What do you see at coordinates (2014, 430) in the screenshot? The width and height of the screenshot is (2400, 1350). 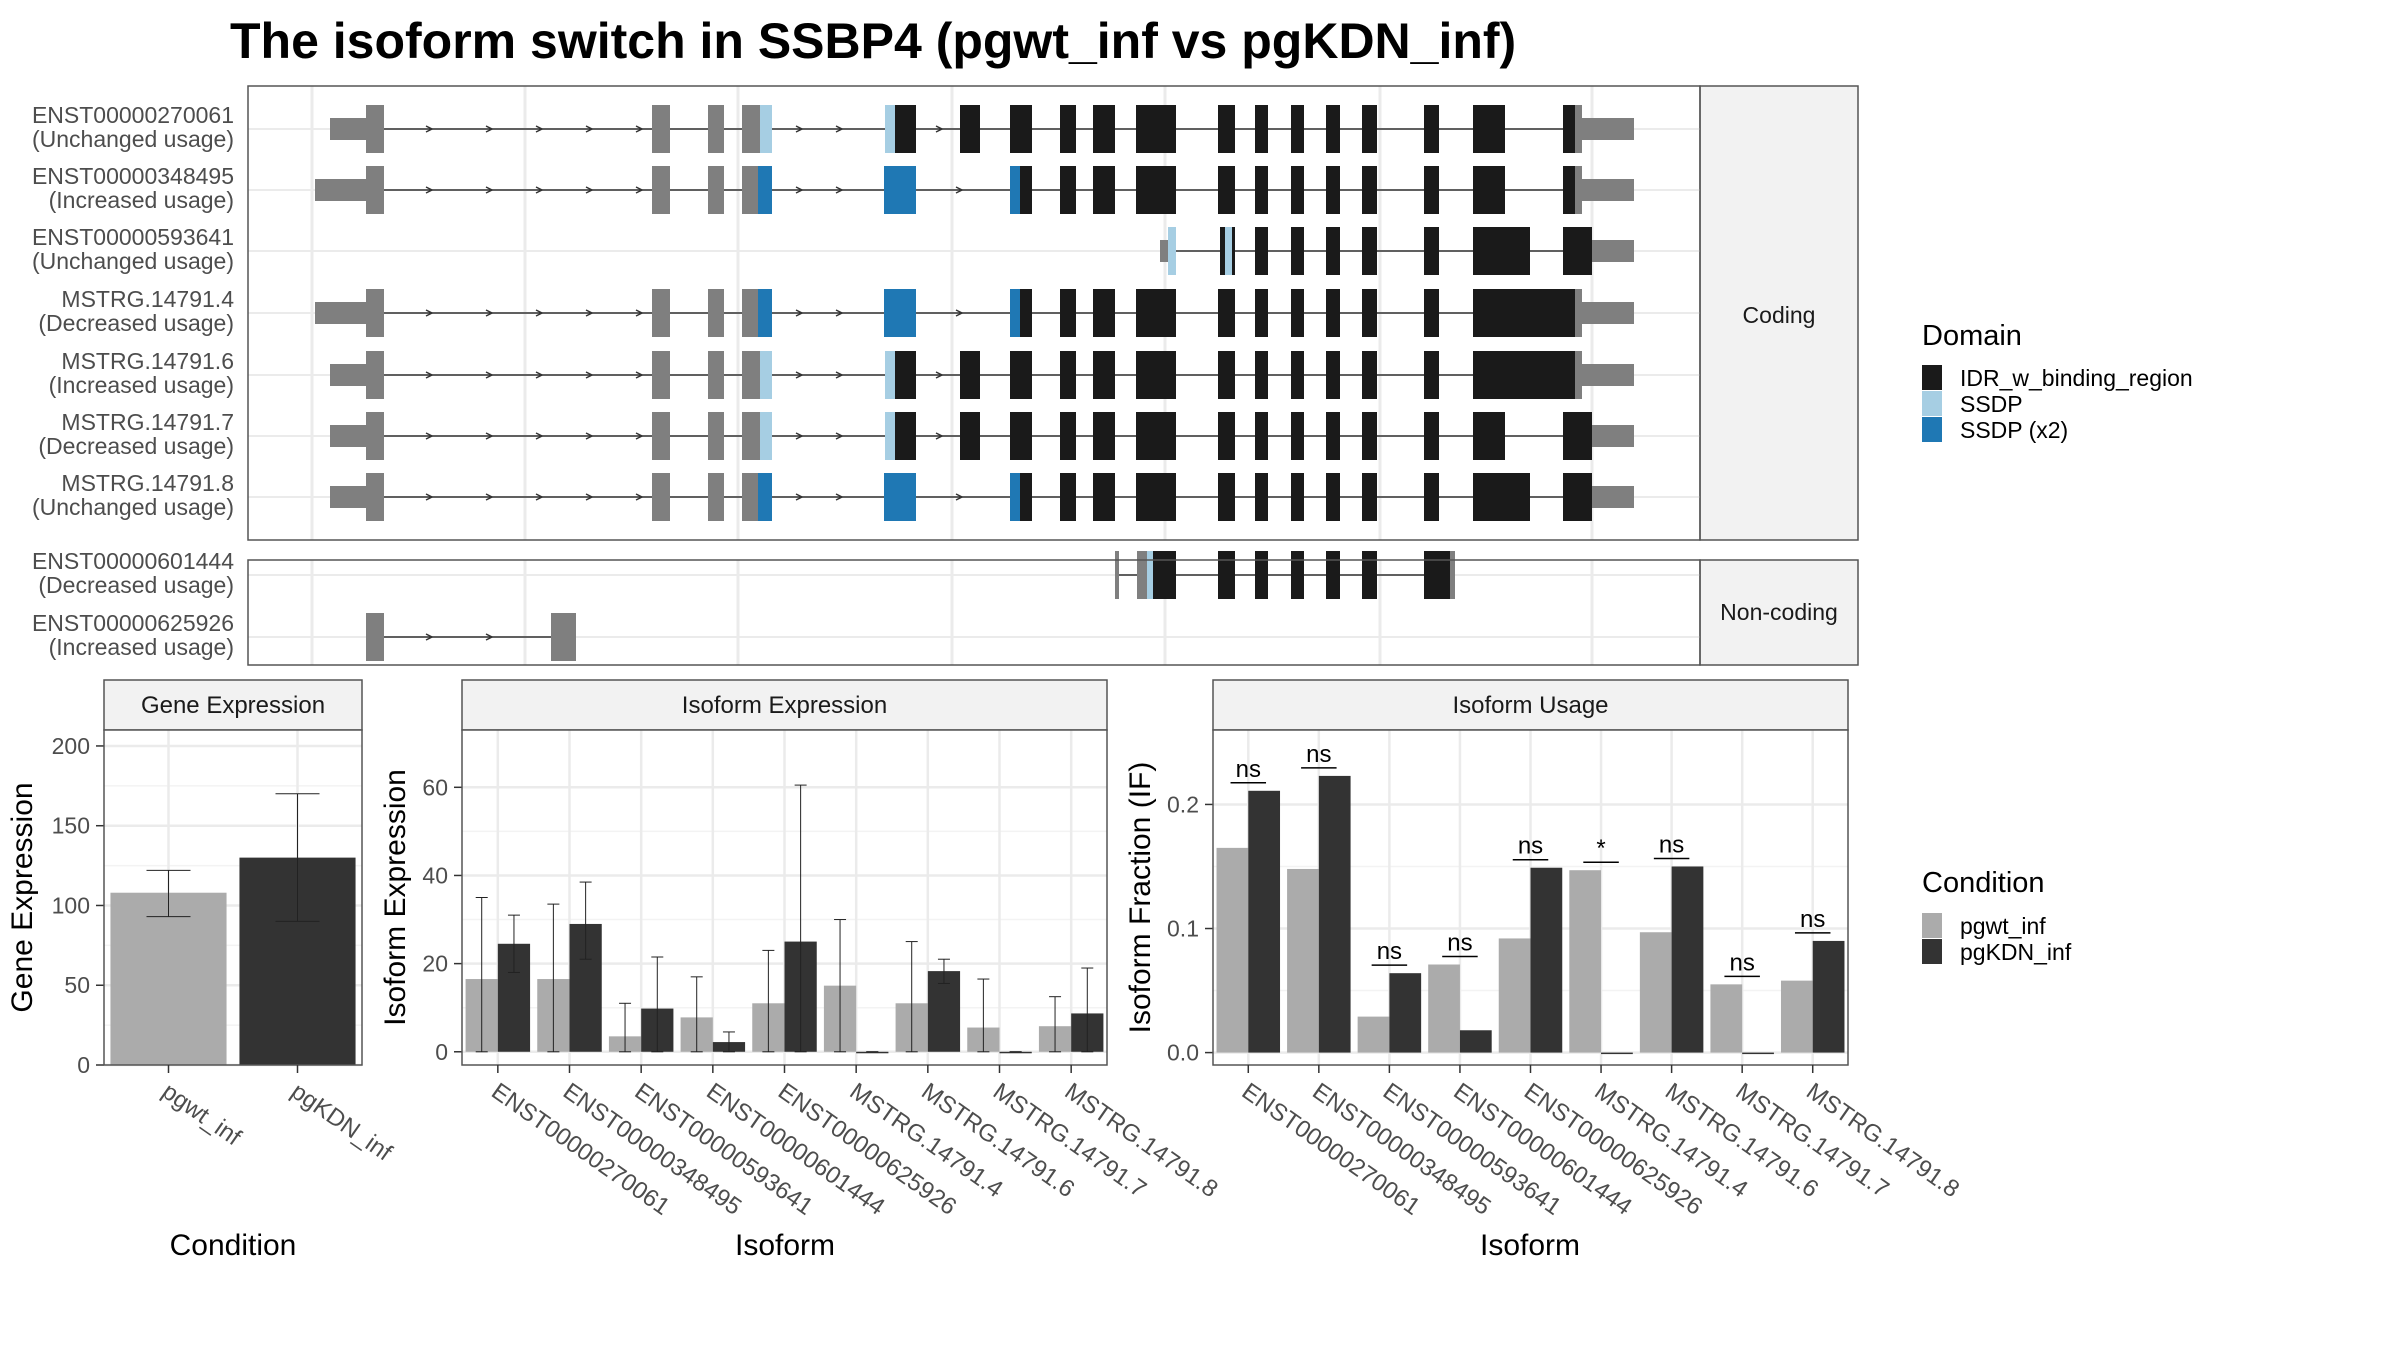 I see `legend-label-ssdp-x2: SSDP (x2)` at bounding box center [2014, 430].